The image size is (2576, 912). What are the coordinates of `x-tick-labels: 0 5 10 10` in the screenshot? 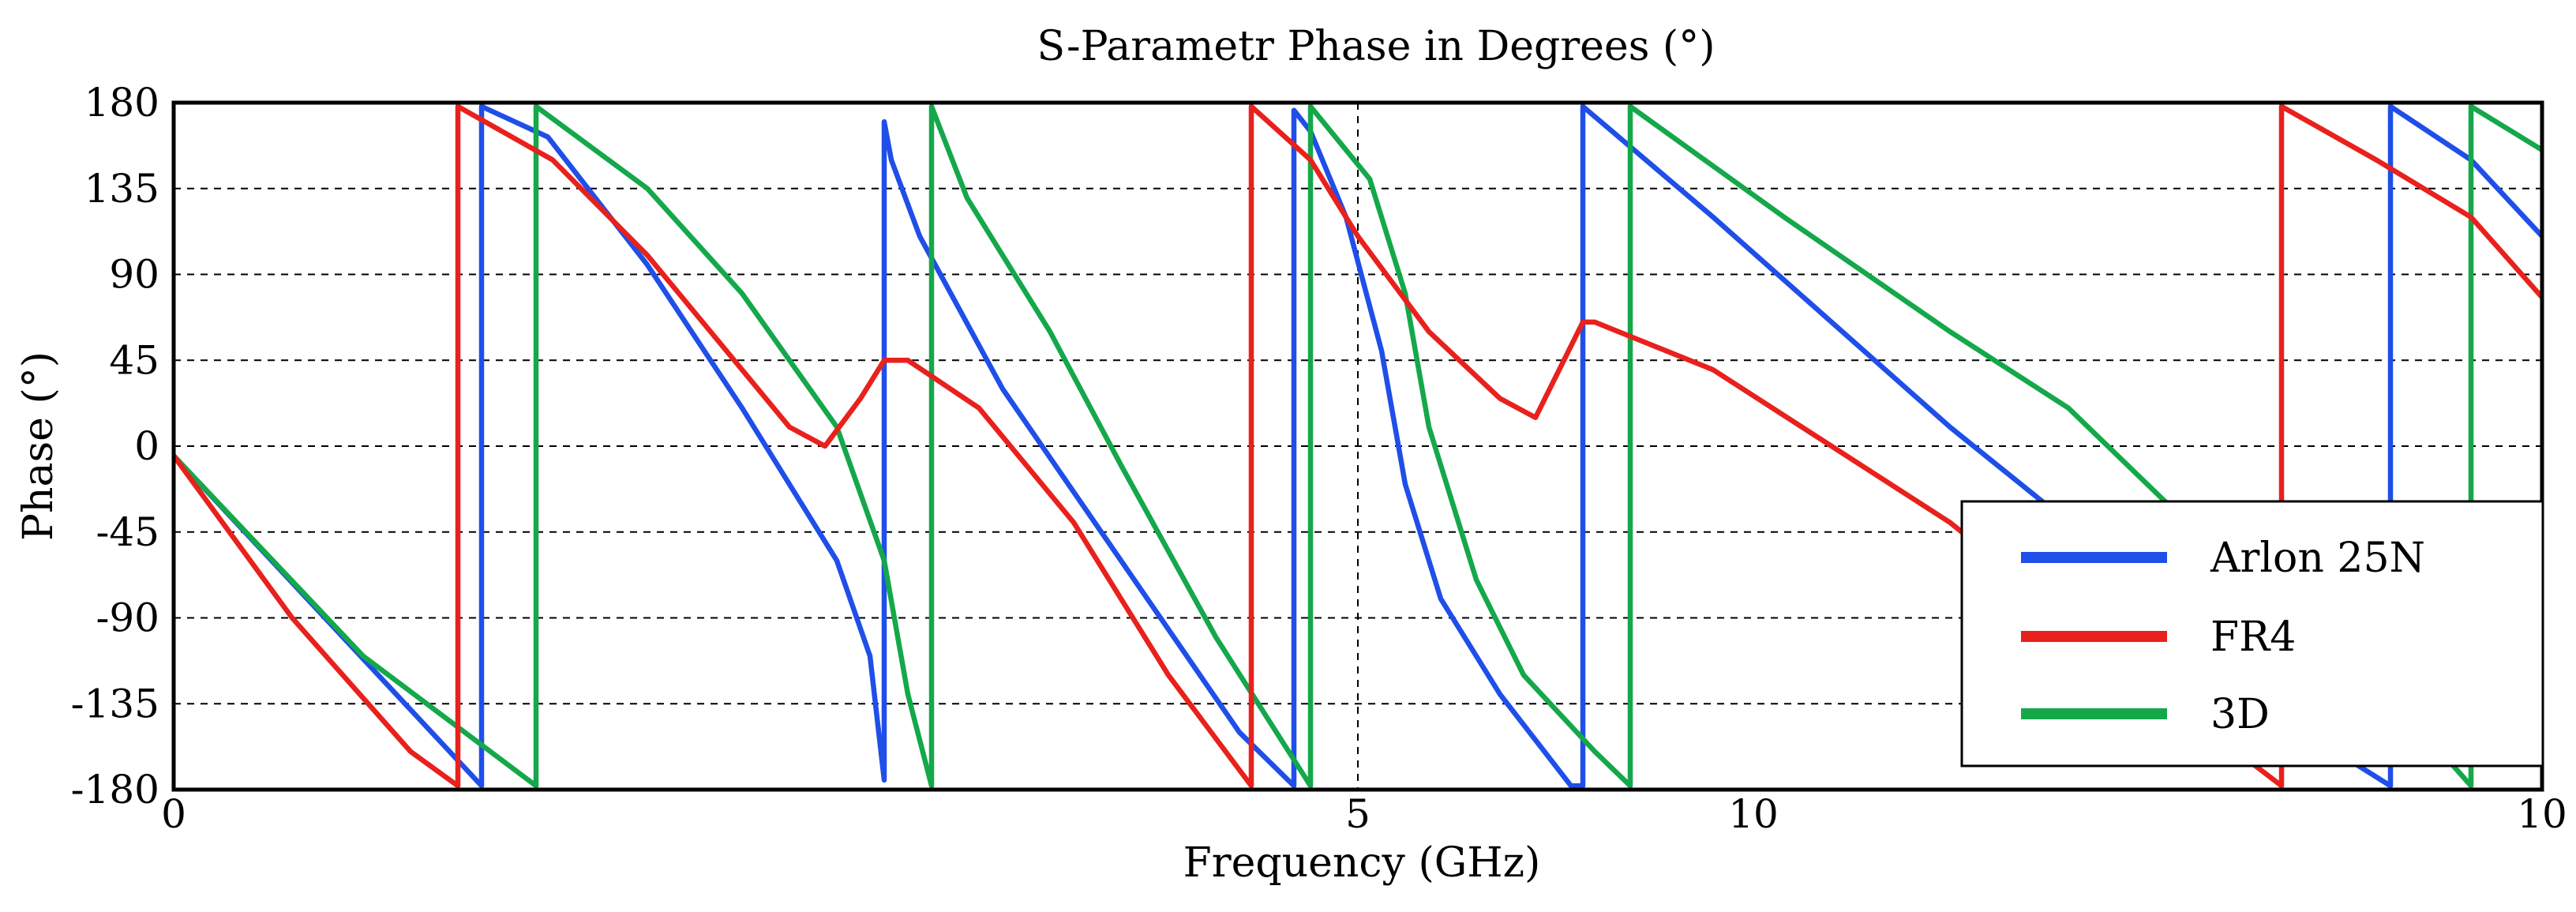 It's located at (1364, 814).